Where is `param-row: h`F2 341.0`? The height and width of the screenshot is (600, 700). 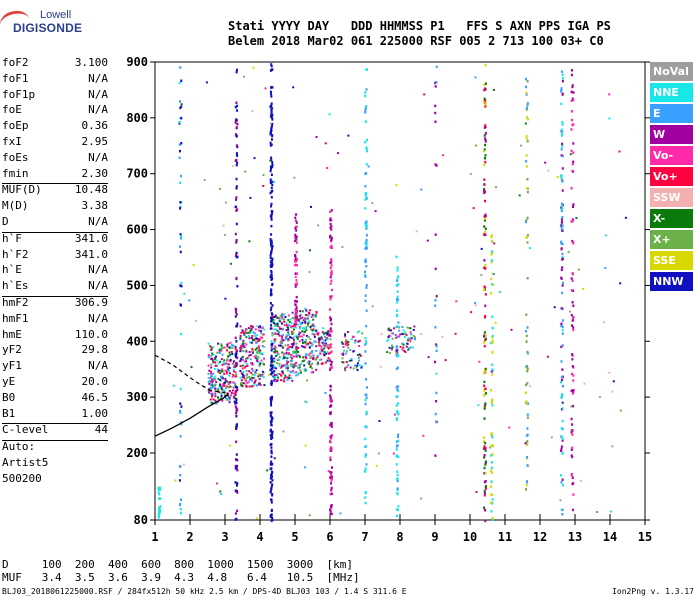 param-row: h`F2 341.0 is located at coordinates (55, 256).